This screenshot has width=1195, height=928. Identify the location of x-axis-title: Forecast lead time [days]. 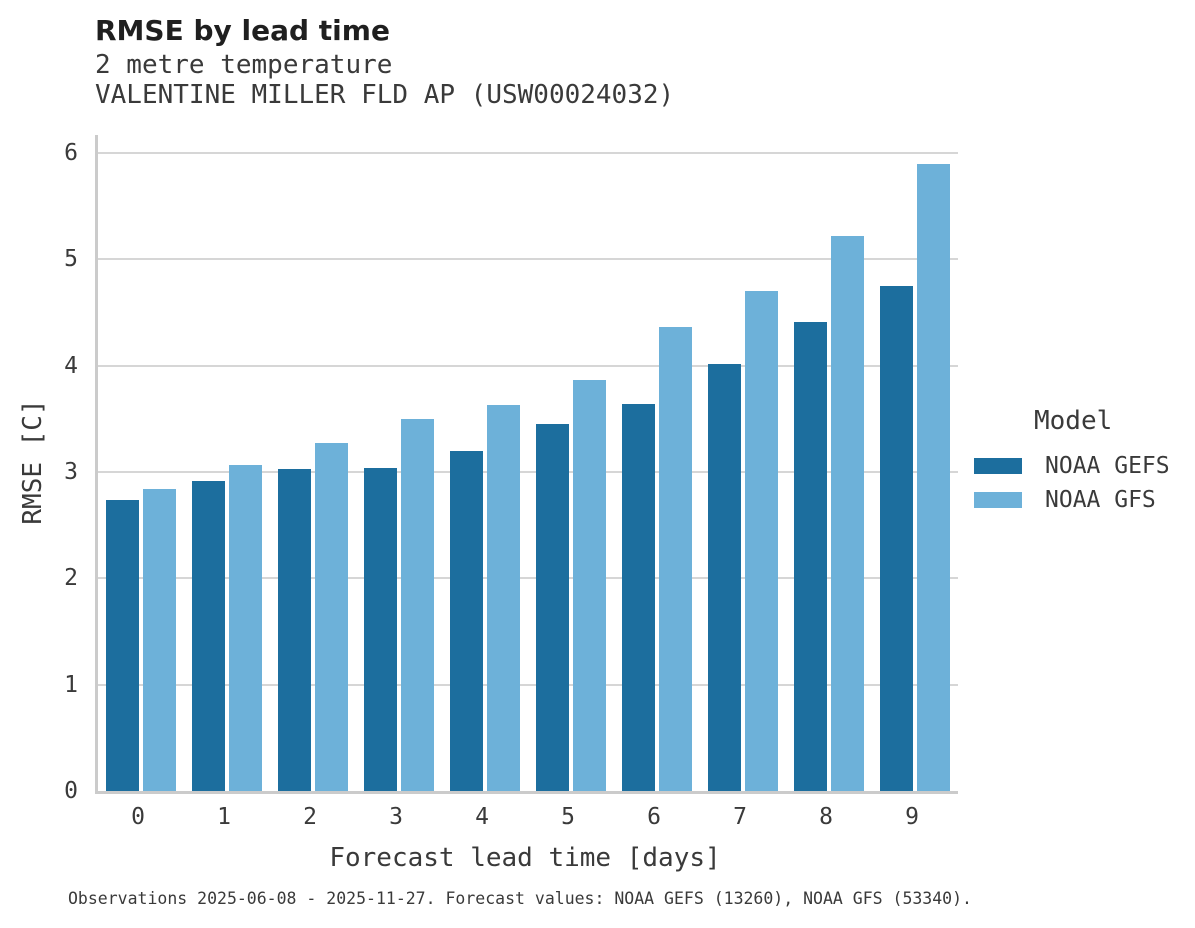
(525, 858).